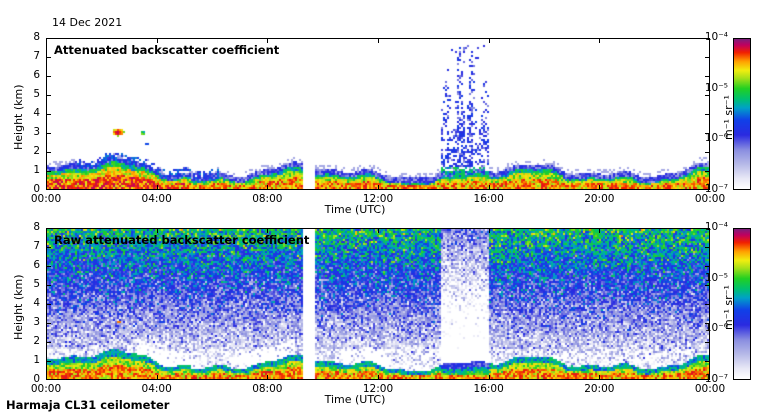 The width and height of the screenshot is (780, 420). What do you see at coordinates (88, 405) in the screenshot?
I see `instrument-footer: Harmaja CL31 ceilometer` at bounding box center [88, 405].